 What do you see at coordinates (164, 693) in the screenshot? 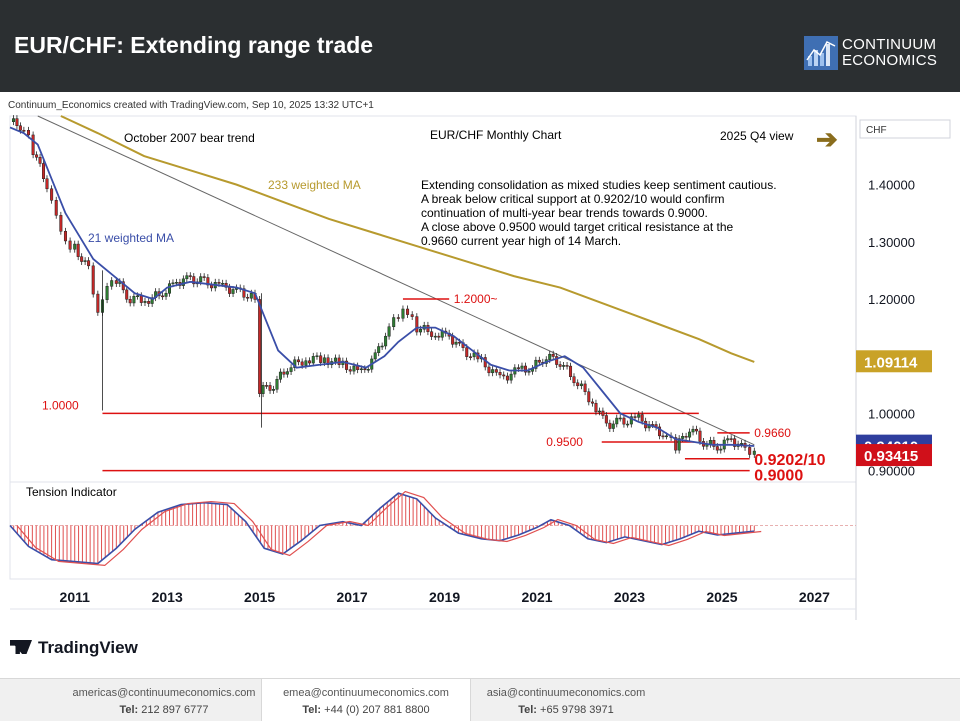
I see `footer-email-americas: americas@continuumeconomics.com` at bounding box center [164, 693].